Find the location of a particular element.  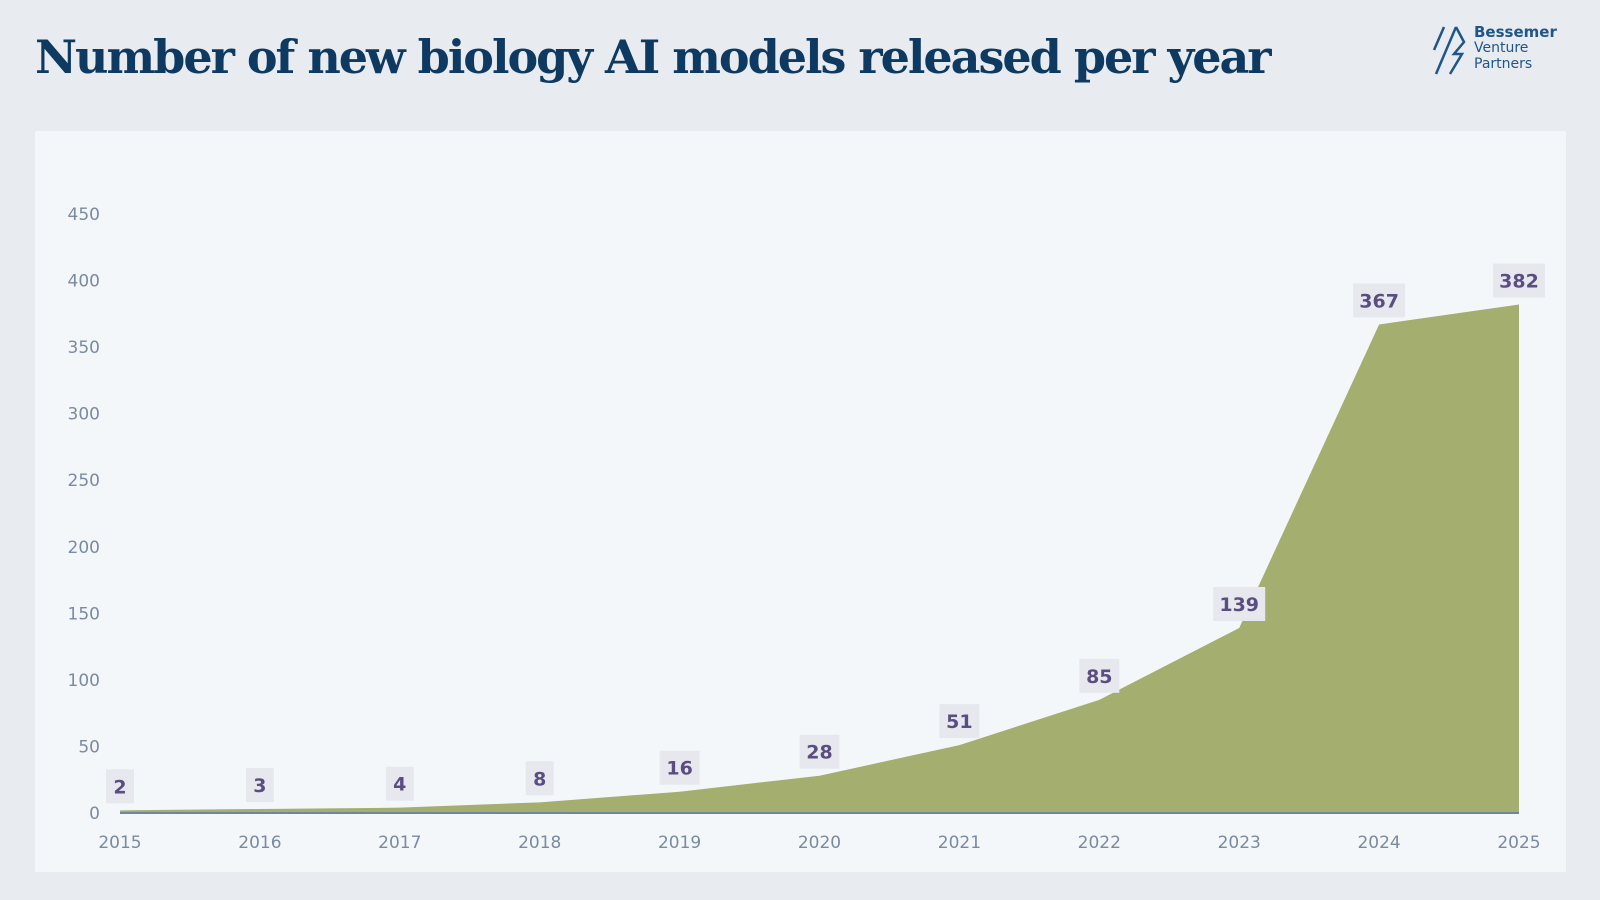

y-tick-label: 250 is located at coordinates (84, 481).